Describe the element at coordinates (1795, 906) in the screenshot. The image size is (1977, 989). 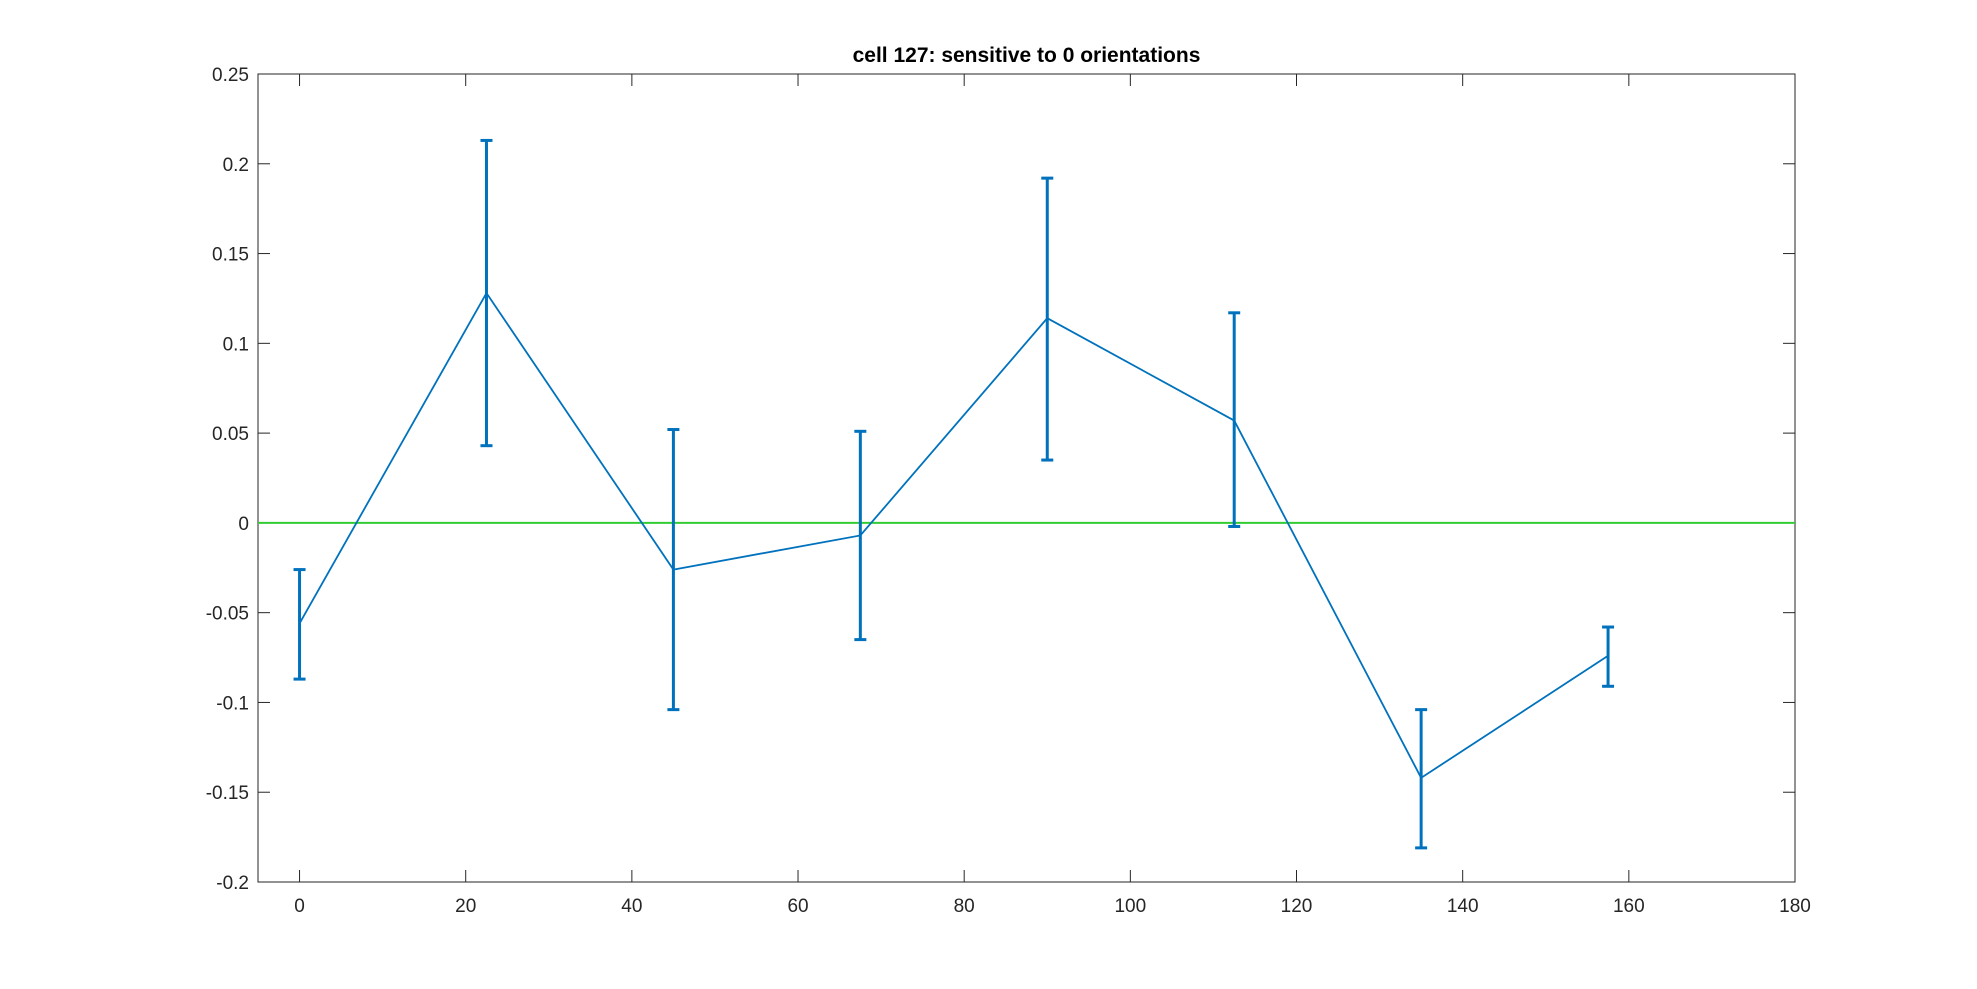
I see `x-tick-label: 180` at that location.